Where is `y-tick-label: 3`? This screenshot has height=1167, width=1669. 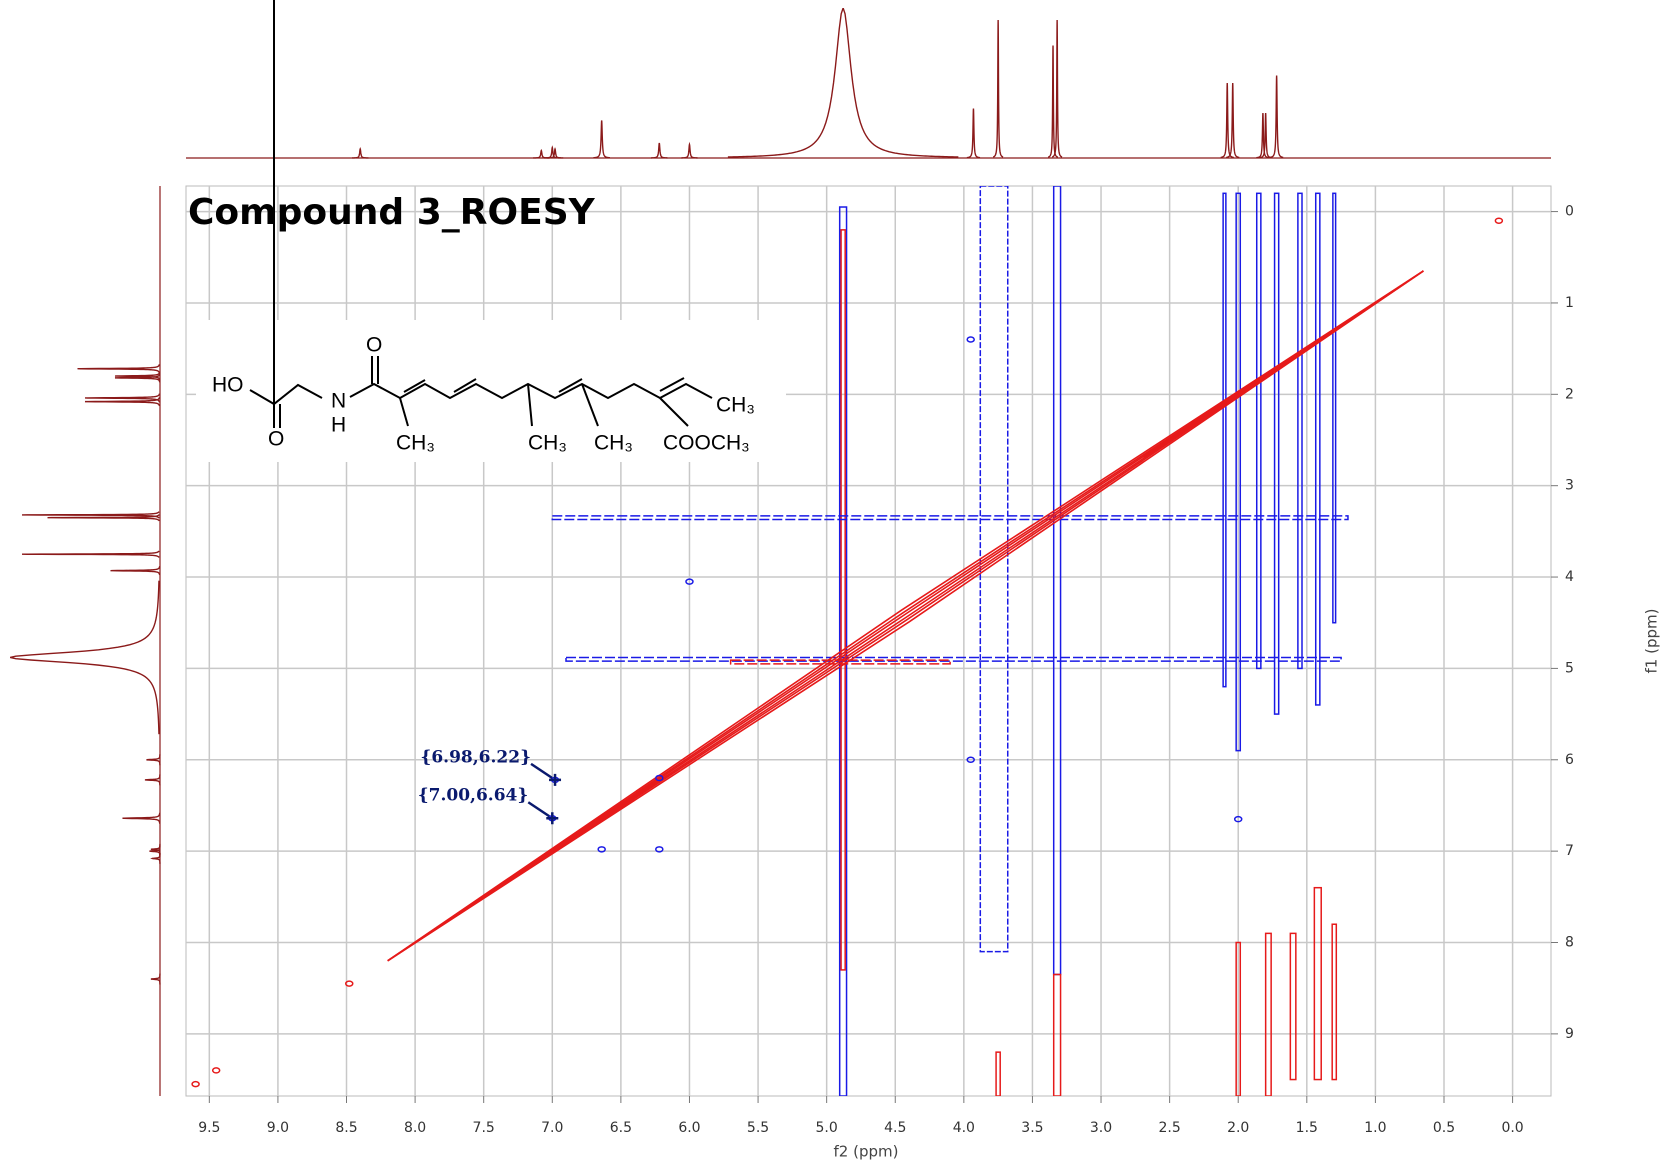 y-tick-label: 3 is located at coordinates (1569, 486).